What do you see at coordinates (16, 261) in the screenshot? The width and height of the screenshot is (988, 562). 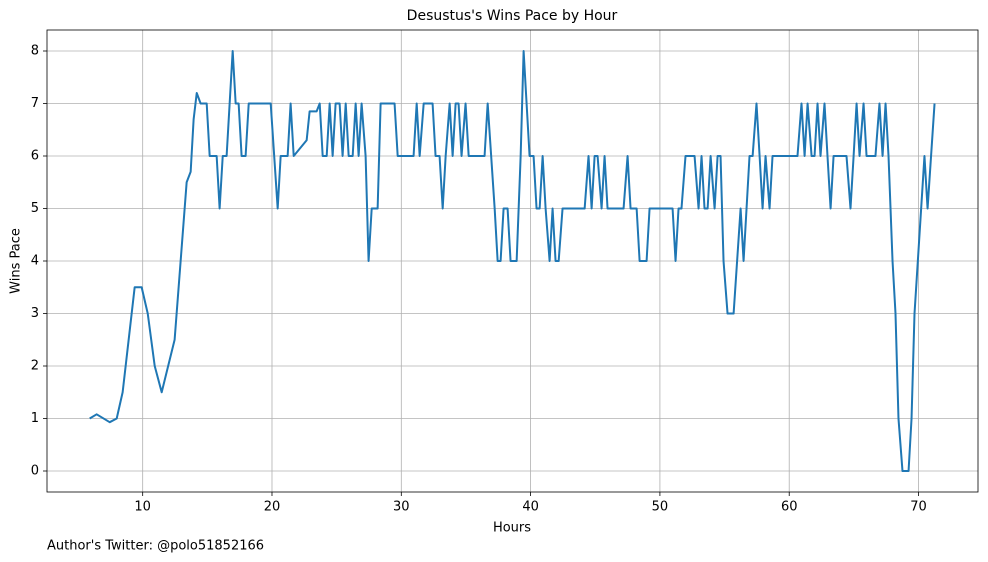 I see `y-axis-label: Wins Pace` at bounding box center [16, 261].